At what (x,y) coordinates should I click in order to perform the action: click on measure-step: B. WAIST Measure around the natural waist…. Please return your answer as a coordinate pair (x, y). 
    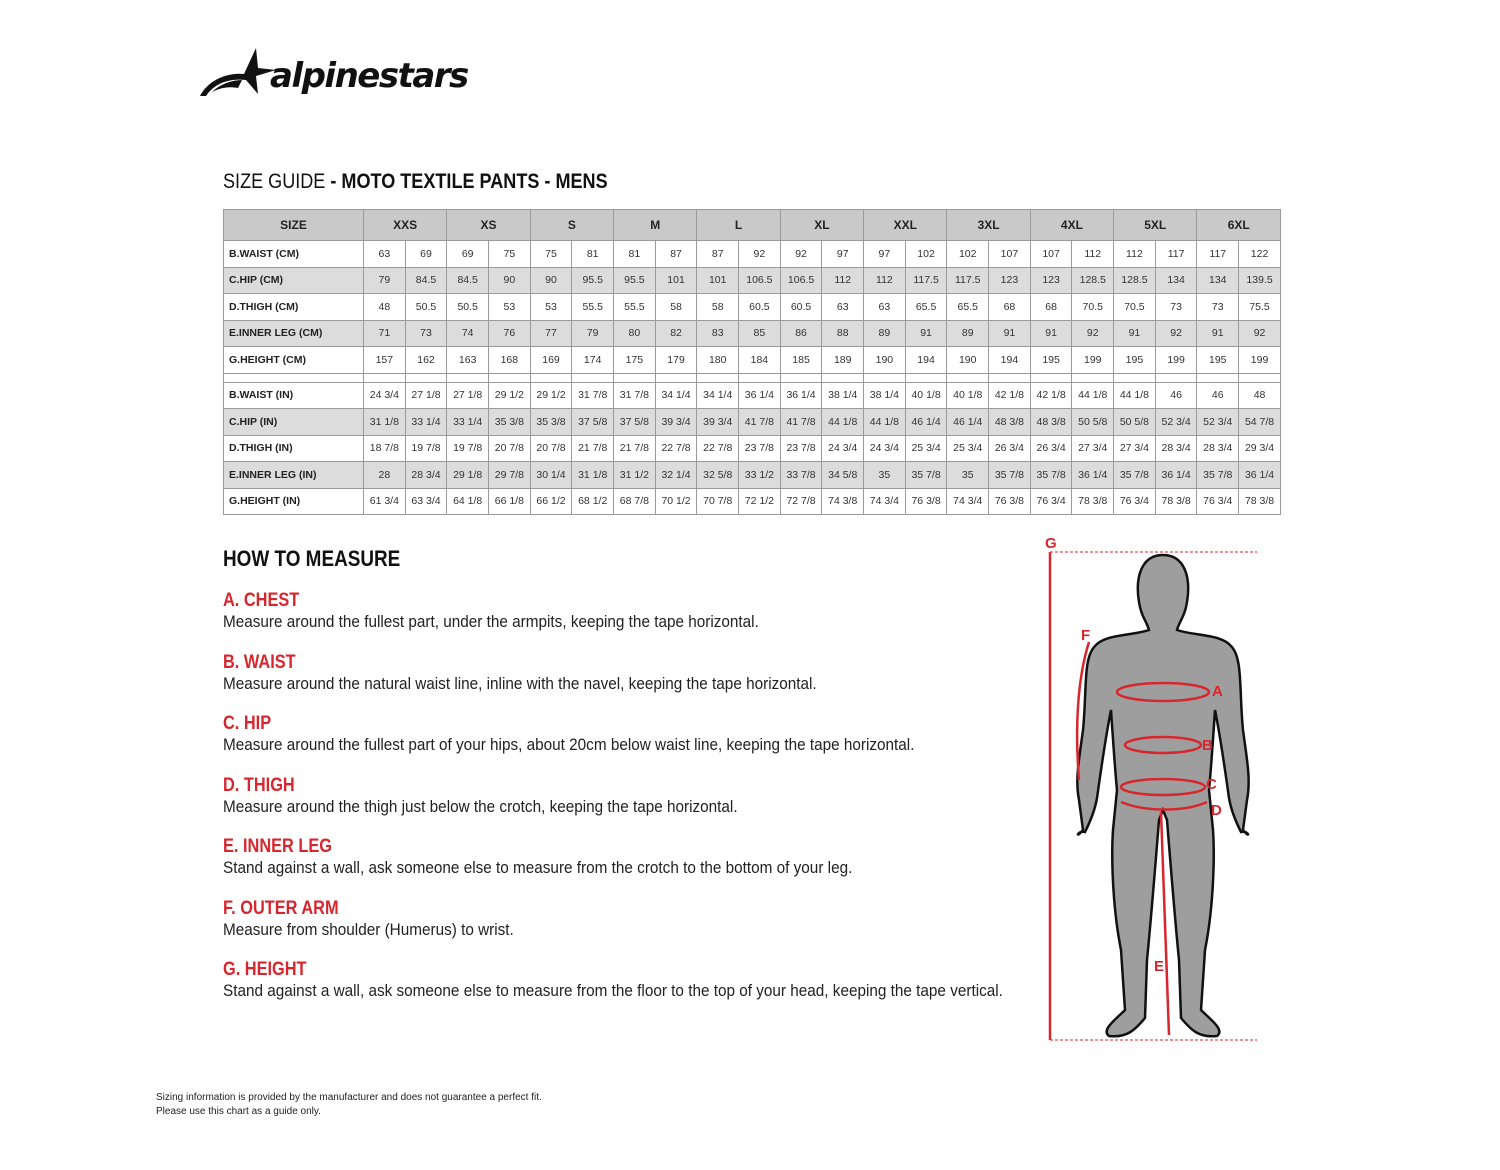
    Looking at the image, I should click on (633, 683).